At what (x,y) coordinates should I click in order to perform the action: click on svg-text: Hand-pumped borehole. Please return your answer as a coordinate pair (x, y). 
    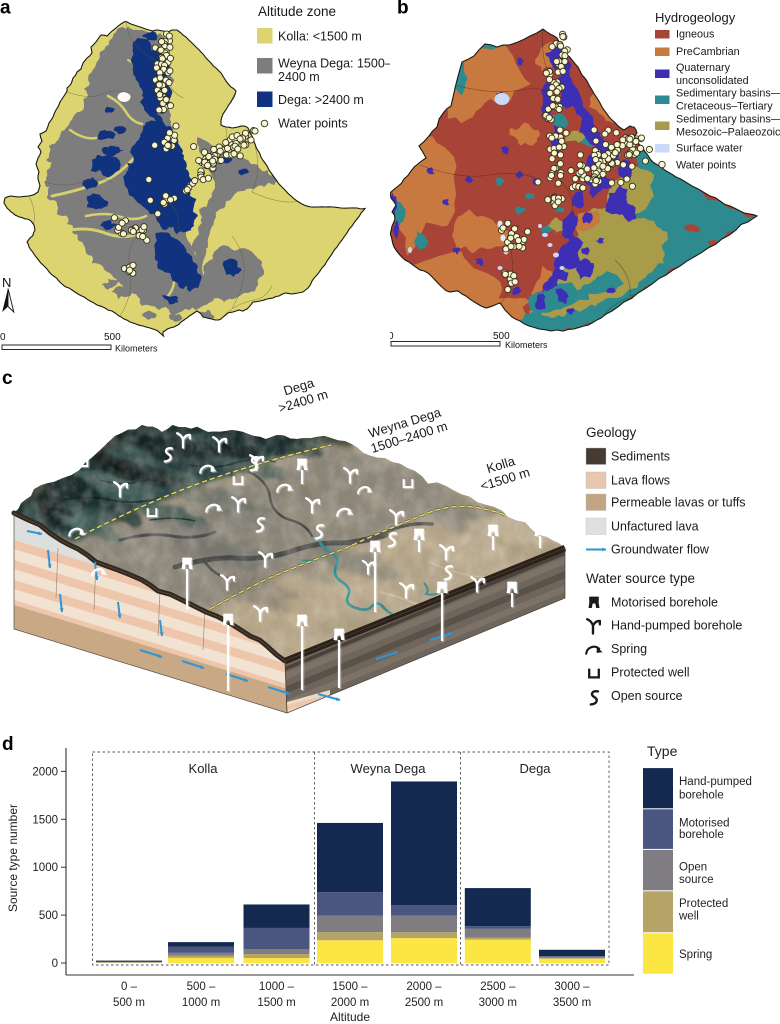
    Looking at the image, I should click on (676, 626).